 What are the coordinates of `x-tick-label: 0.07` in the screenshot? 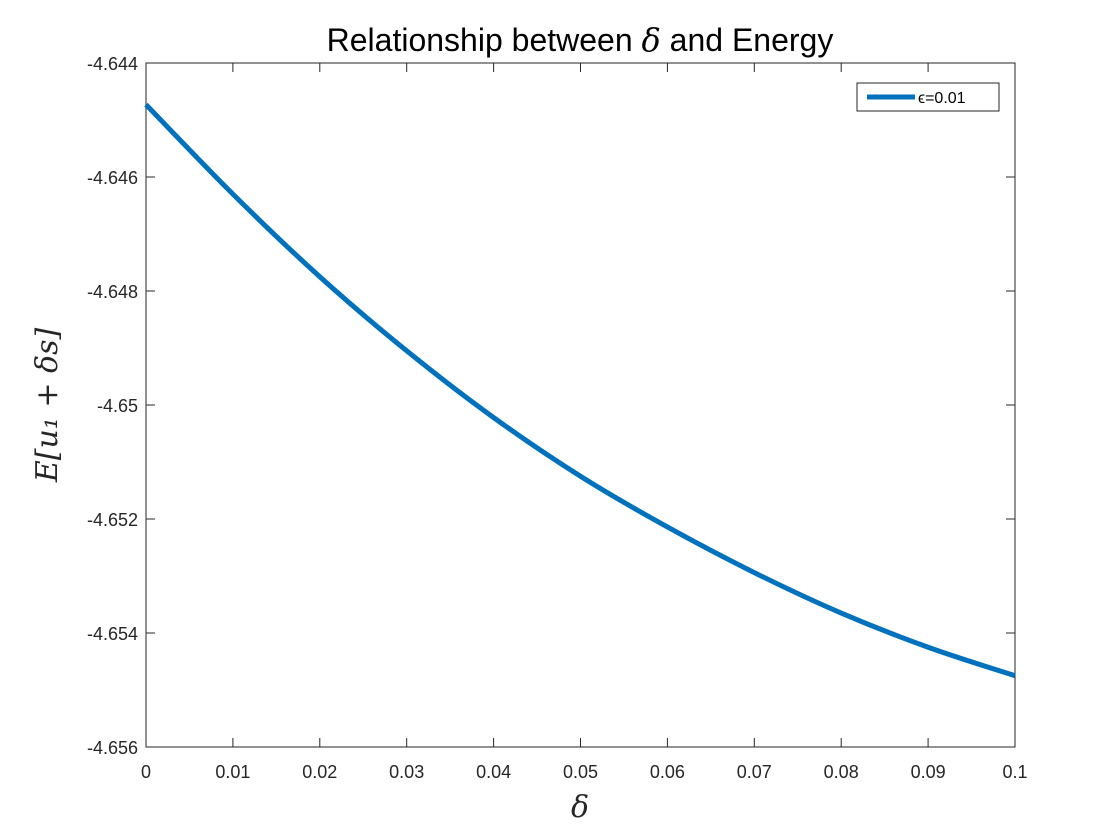 It's located at (754, 772).